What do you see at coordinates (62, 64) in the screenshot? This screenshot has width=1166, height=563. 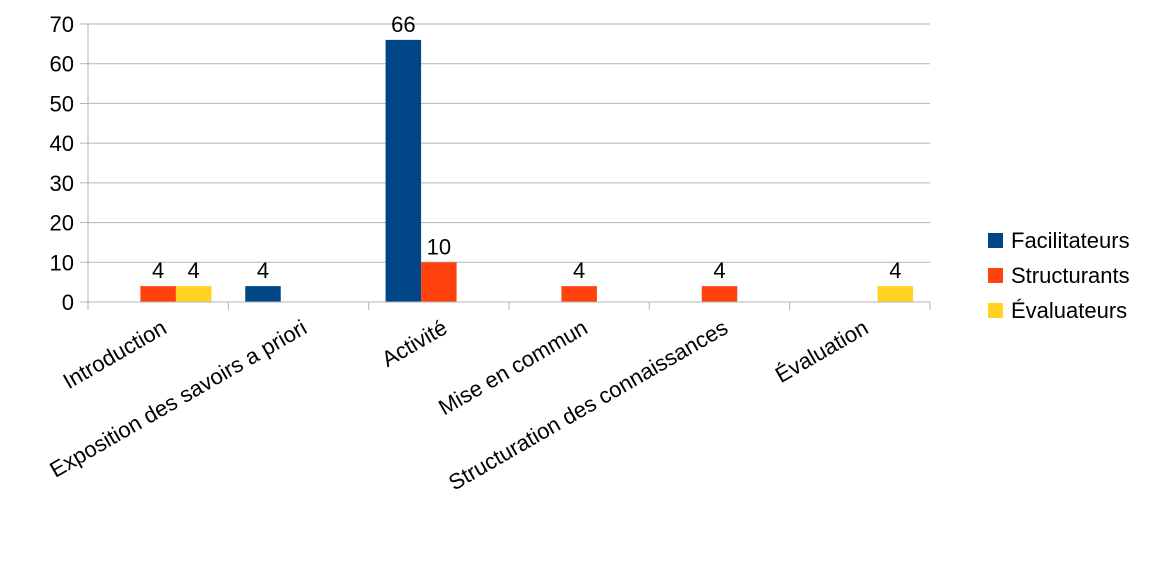 I see `y-tick-label: 60` at bounding box center [62, 64].